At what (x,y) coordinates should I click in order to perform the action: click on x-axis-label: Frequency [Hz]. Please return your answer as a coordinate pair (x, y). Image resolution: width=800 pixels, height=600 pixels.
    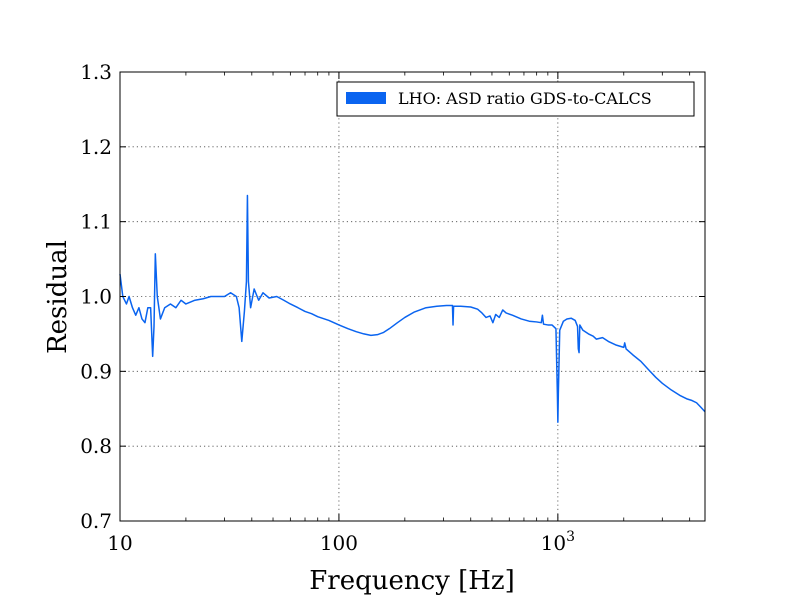
    Looking at the image, I should click on (412, 581).